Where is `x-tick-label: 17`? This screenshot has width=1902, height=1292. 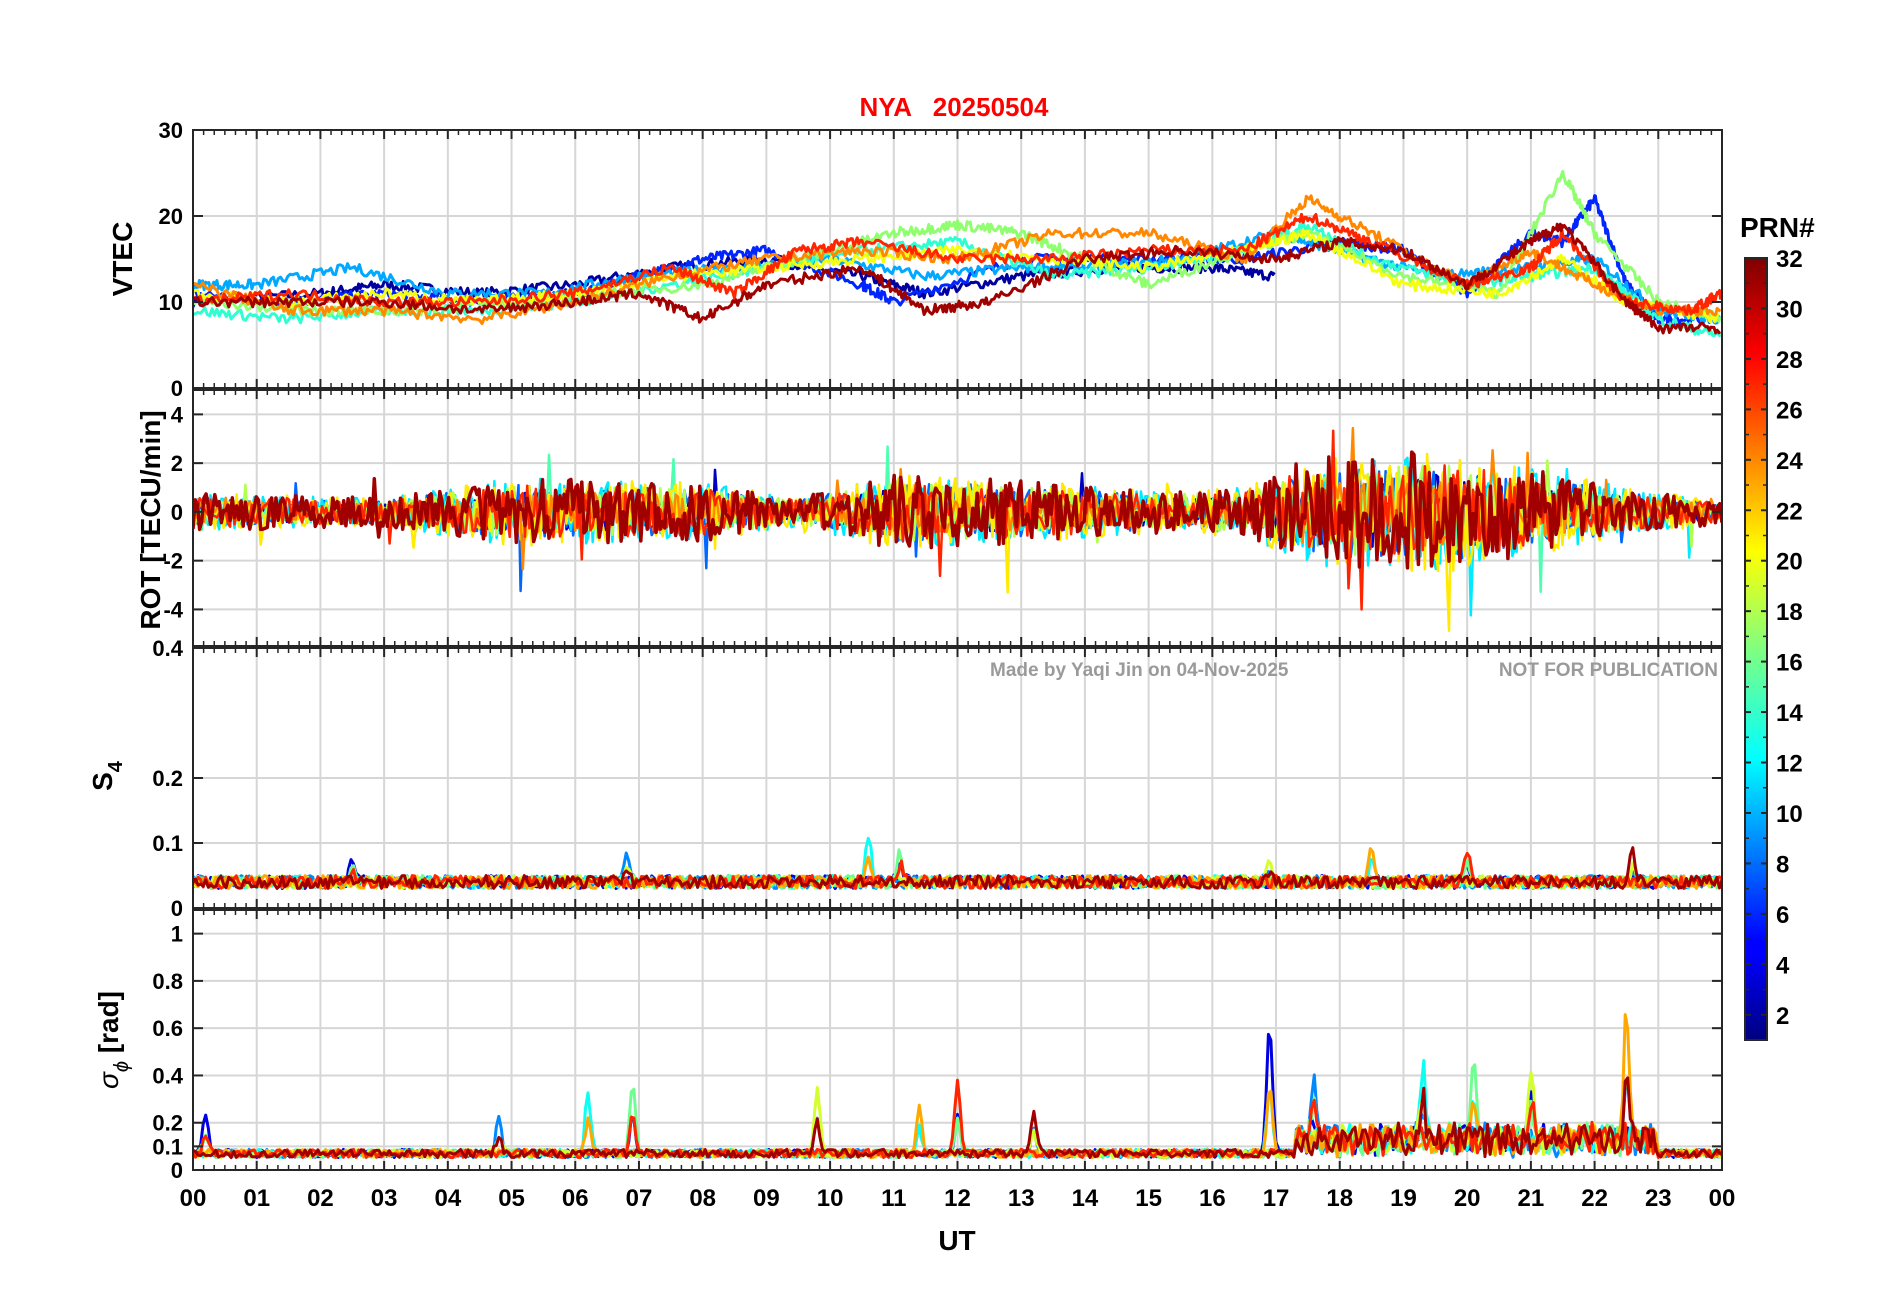 x-tick-label: 17 is located at coordinates (1276, 1198).